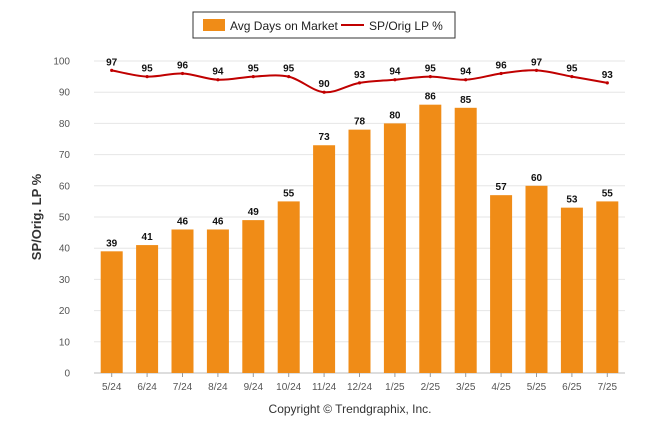 Image resolution: width=646 pixels, height=434 pixels. I want to click on x-tick-label: 1/25, so click(395, 387).